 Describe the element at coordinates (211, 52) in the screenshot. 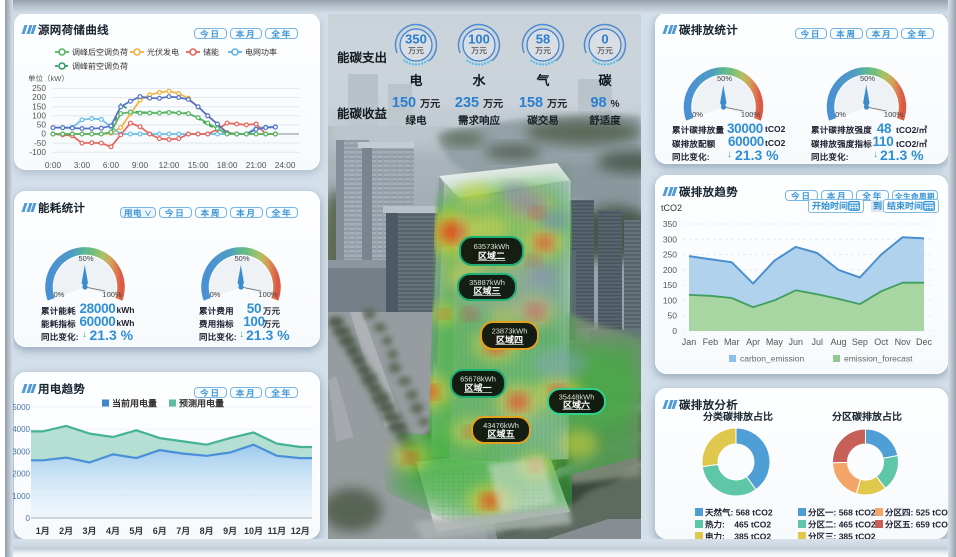

I see `svg-text: 储能` at that location.